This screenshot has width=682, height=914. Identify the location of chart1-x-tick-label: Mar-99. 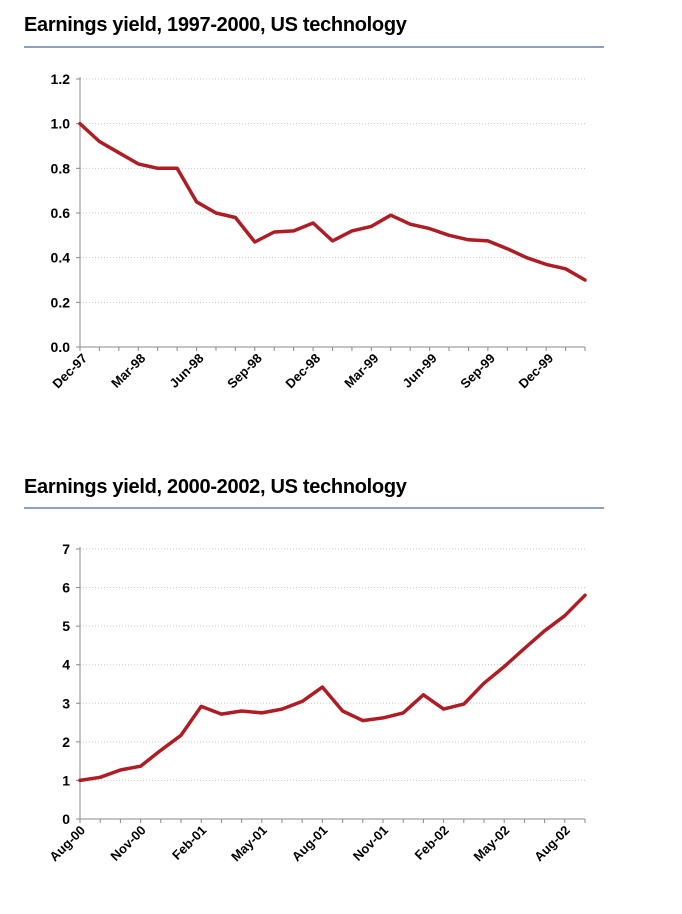
(361, 371).